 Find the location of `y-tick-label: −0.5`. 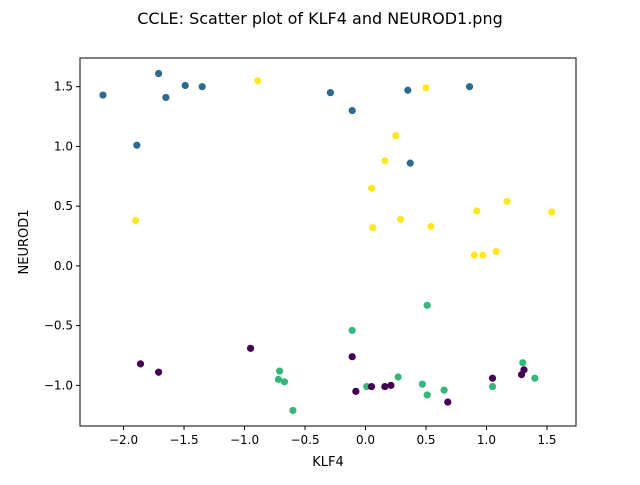

y-tick-label: −0.5 is located at coordinates (58, 326).